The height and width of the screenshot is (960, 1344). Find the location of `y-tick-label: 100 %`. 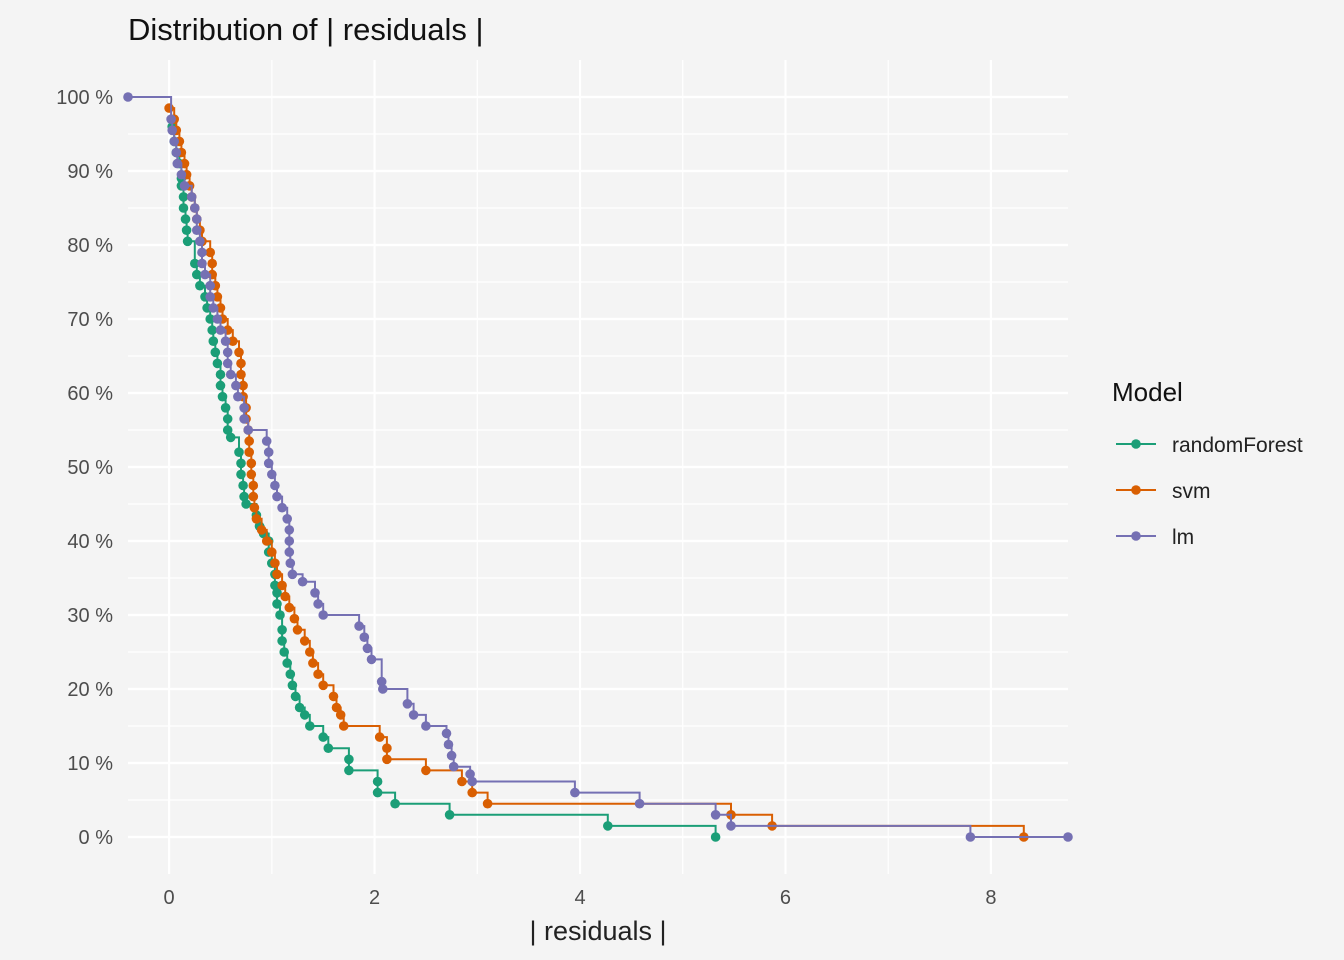

y-tick-label: 100 % is located at coordinates (84, 98).